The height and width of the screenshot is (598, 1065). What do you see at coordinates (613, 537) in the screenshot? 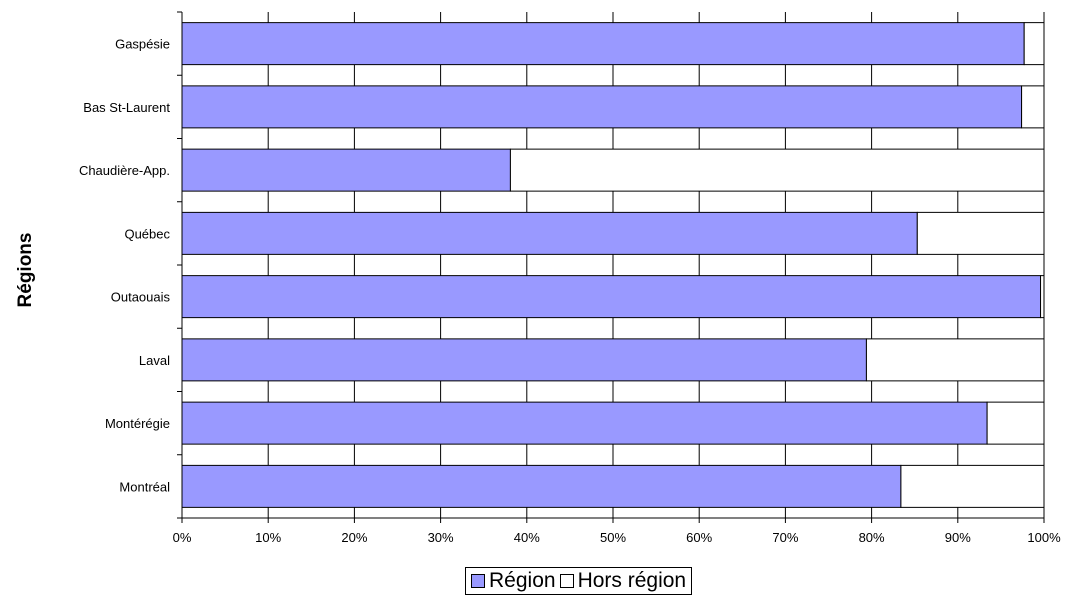
I see `x-tick-label: 50%` at bounding box center [613, 537].